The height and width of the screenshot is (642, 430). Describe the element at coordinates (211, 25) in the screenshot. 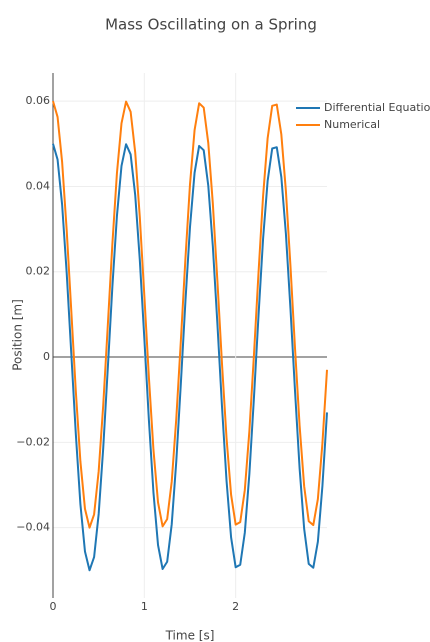

I see `chart-title: Mass Oscillating on a Spring` at that location.